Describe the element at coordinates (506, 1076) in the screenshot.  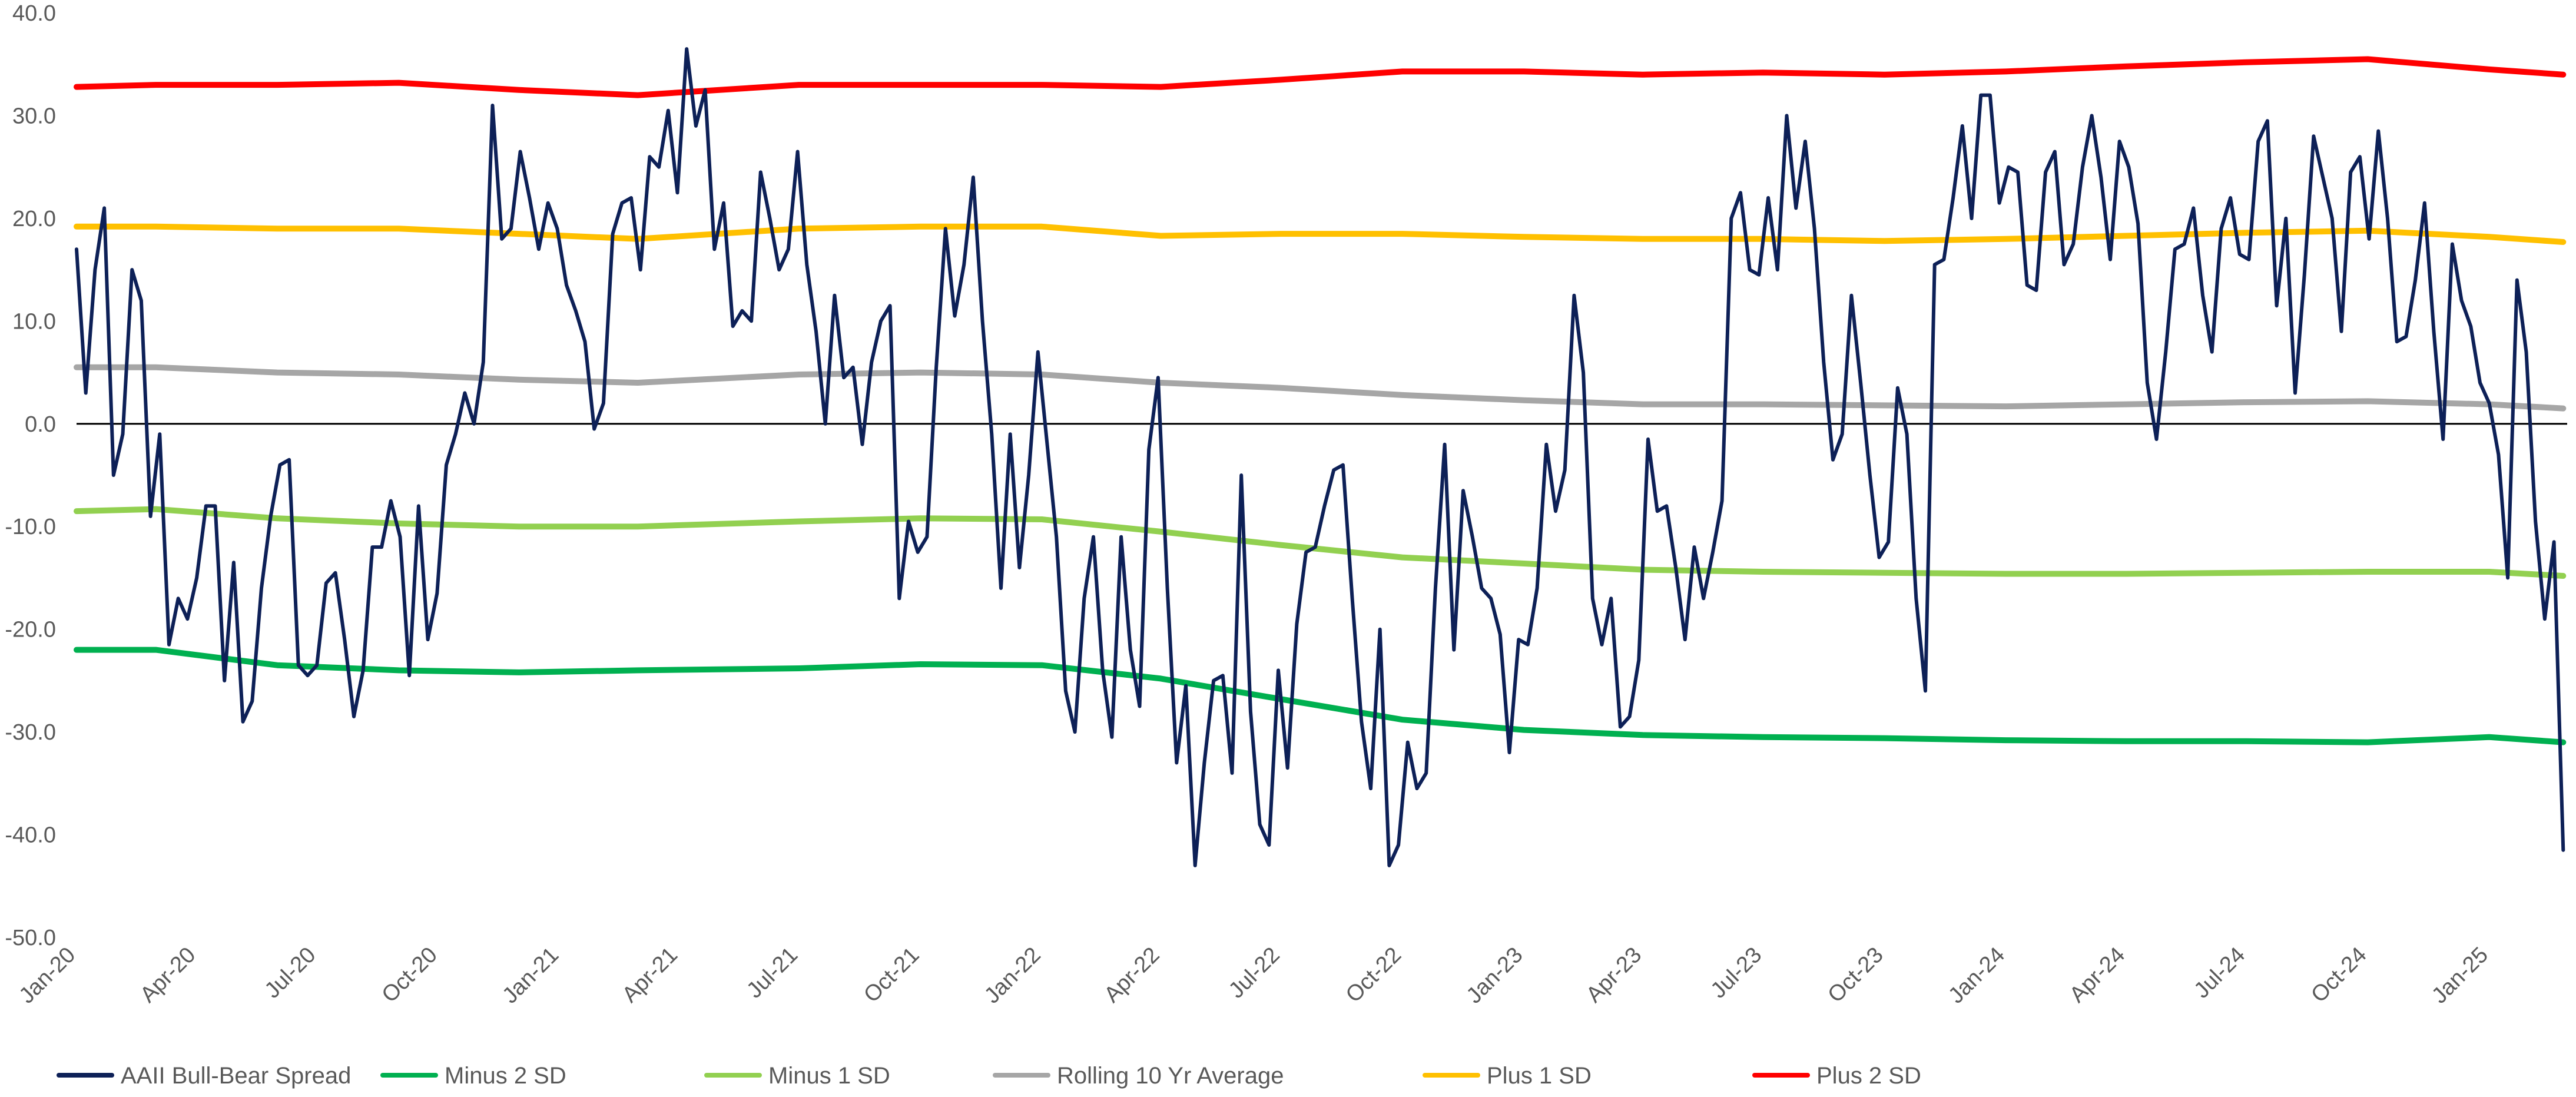
I see `legend-label: Minus 2 SD` at that location.